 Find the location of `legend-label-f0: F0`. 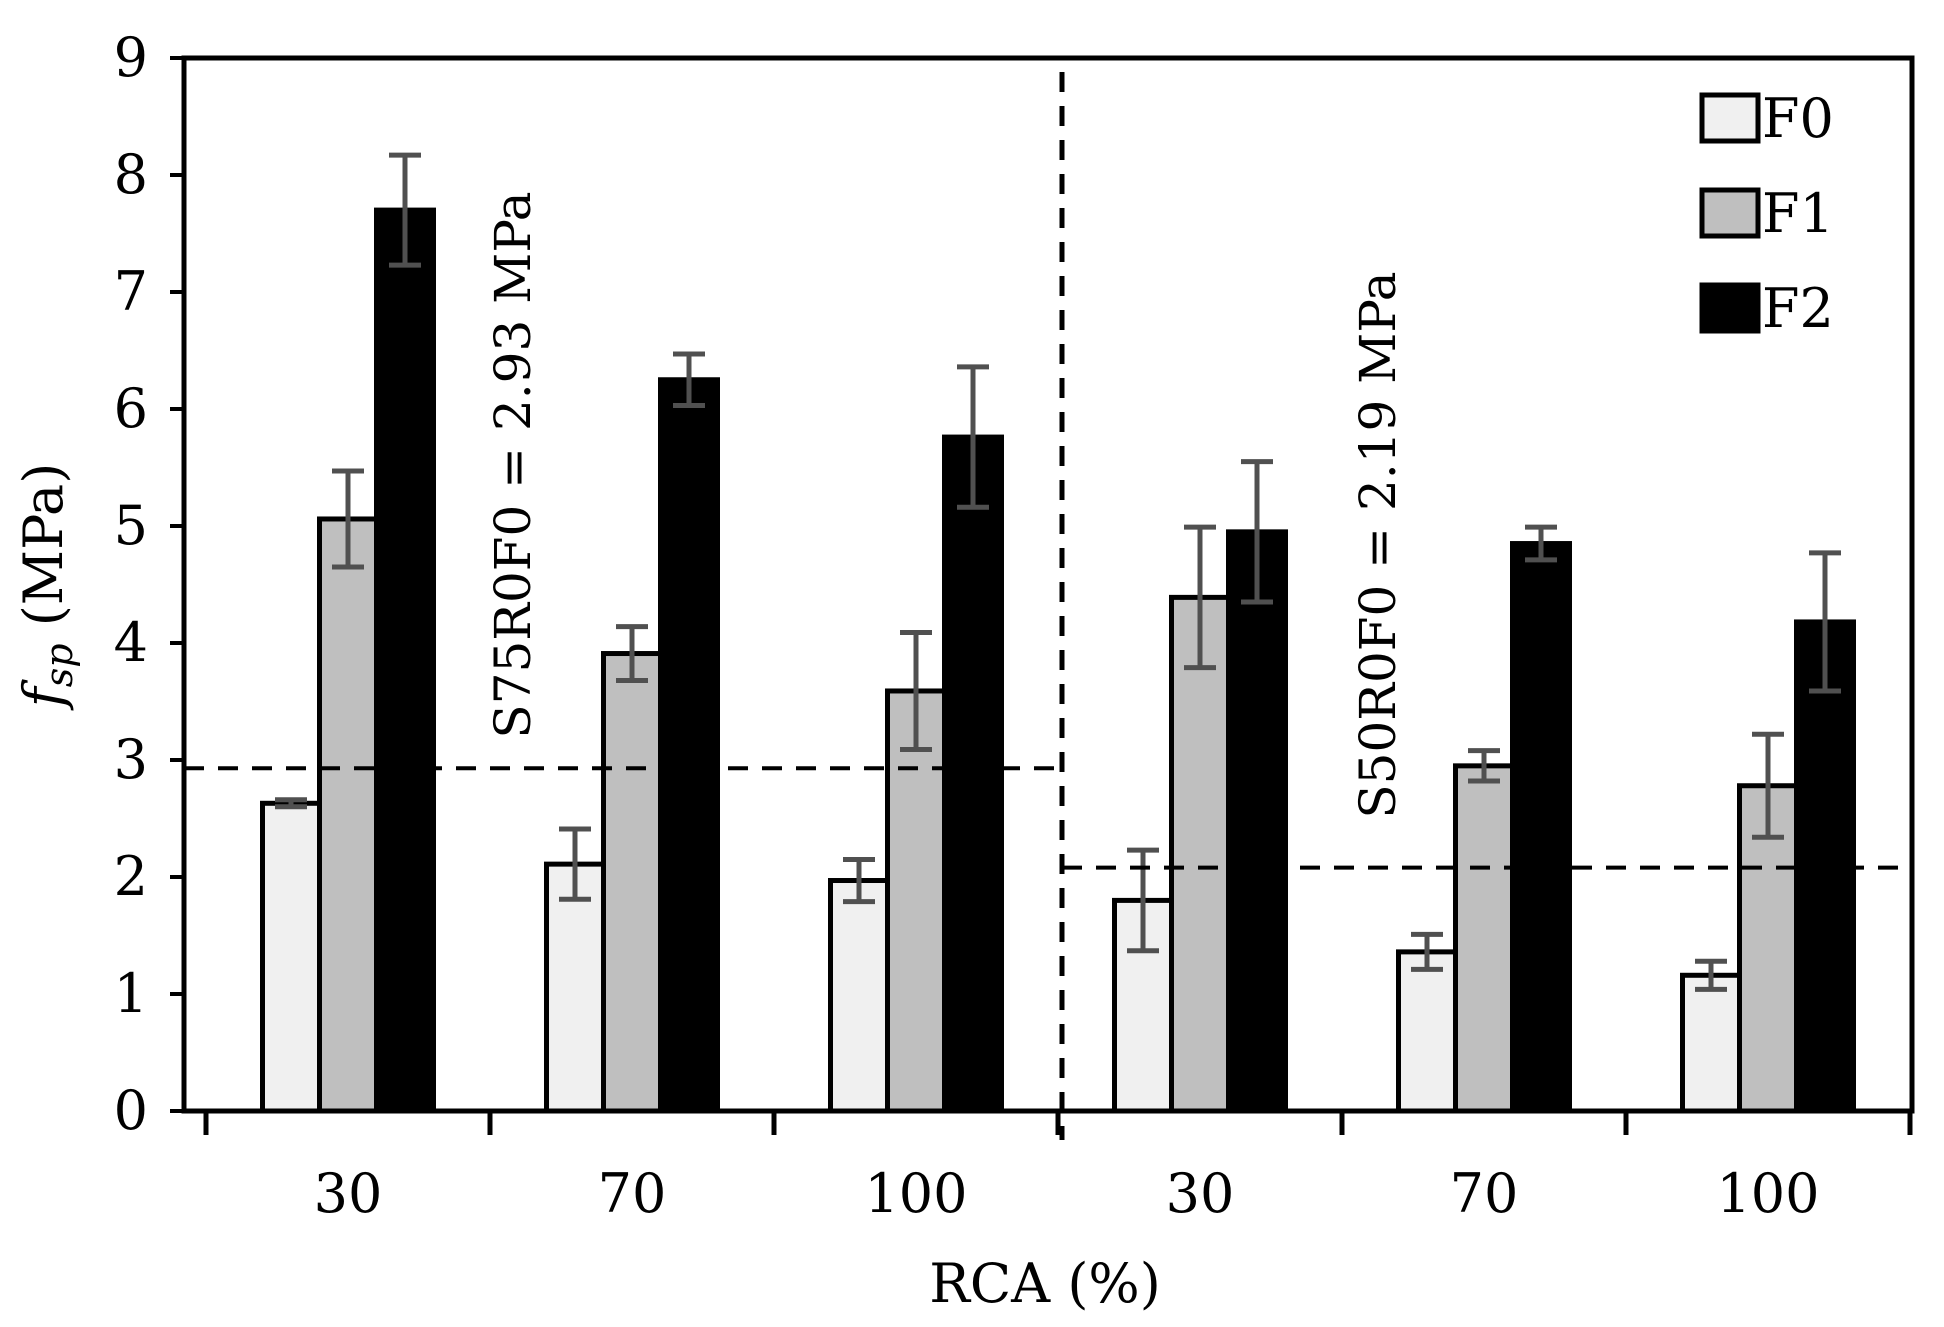

legend-label-f0: F0 is located at coordinates (1798, 118).